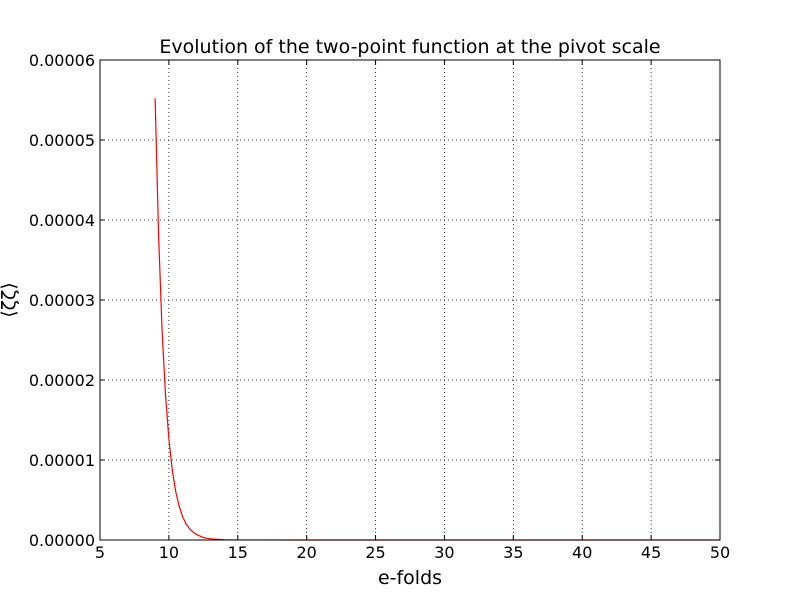  I want to click on x-tick-label: 25, so click(375, 552).